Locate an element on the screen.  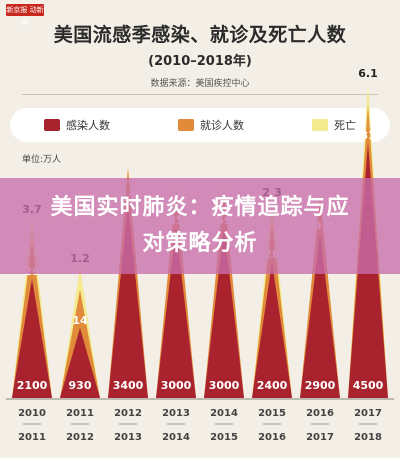
legend-label-deaths: 死亡 is located at coordinates (345, 125).